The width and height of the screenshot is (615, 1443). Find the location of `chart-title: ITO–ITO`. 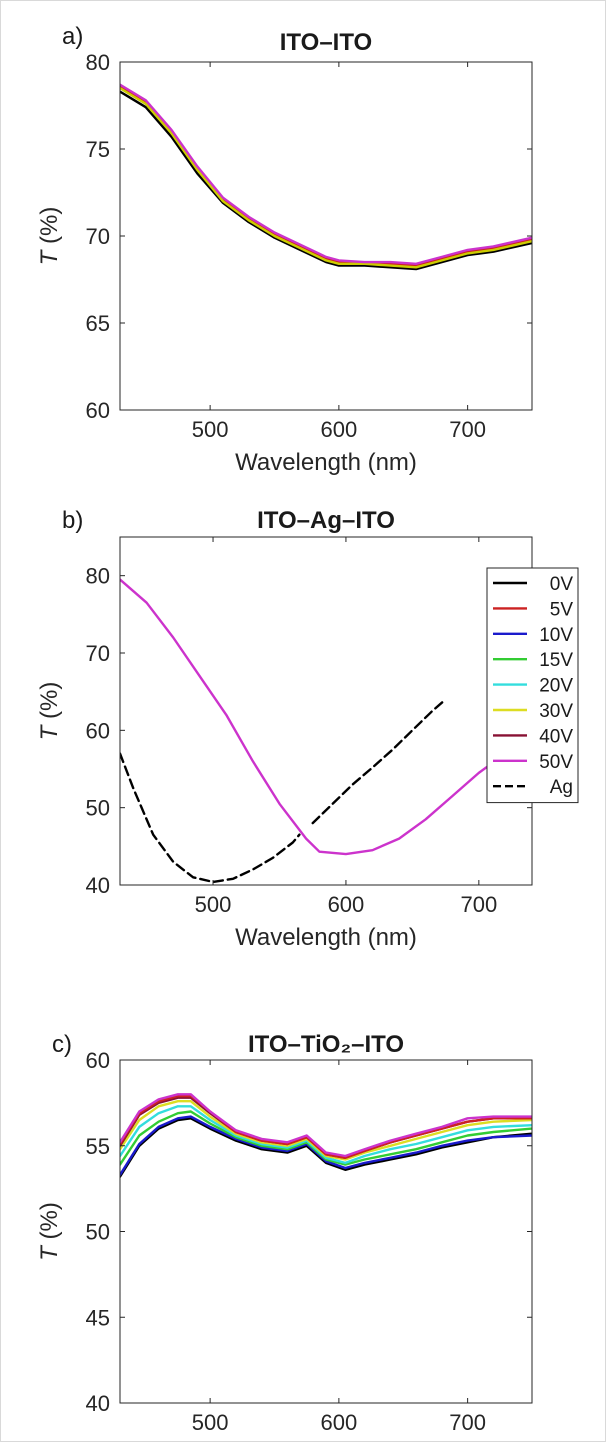

chart-title: ITO–ITO is located at coordinates (326, 42).